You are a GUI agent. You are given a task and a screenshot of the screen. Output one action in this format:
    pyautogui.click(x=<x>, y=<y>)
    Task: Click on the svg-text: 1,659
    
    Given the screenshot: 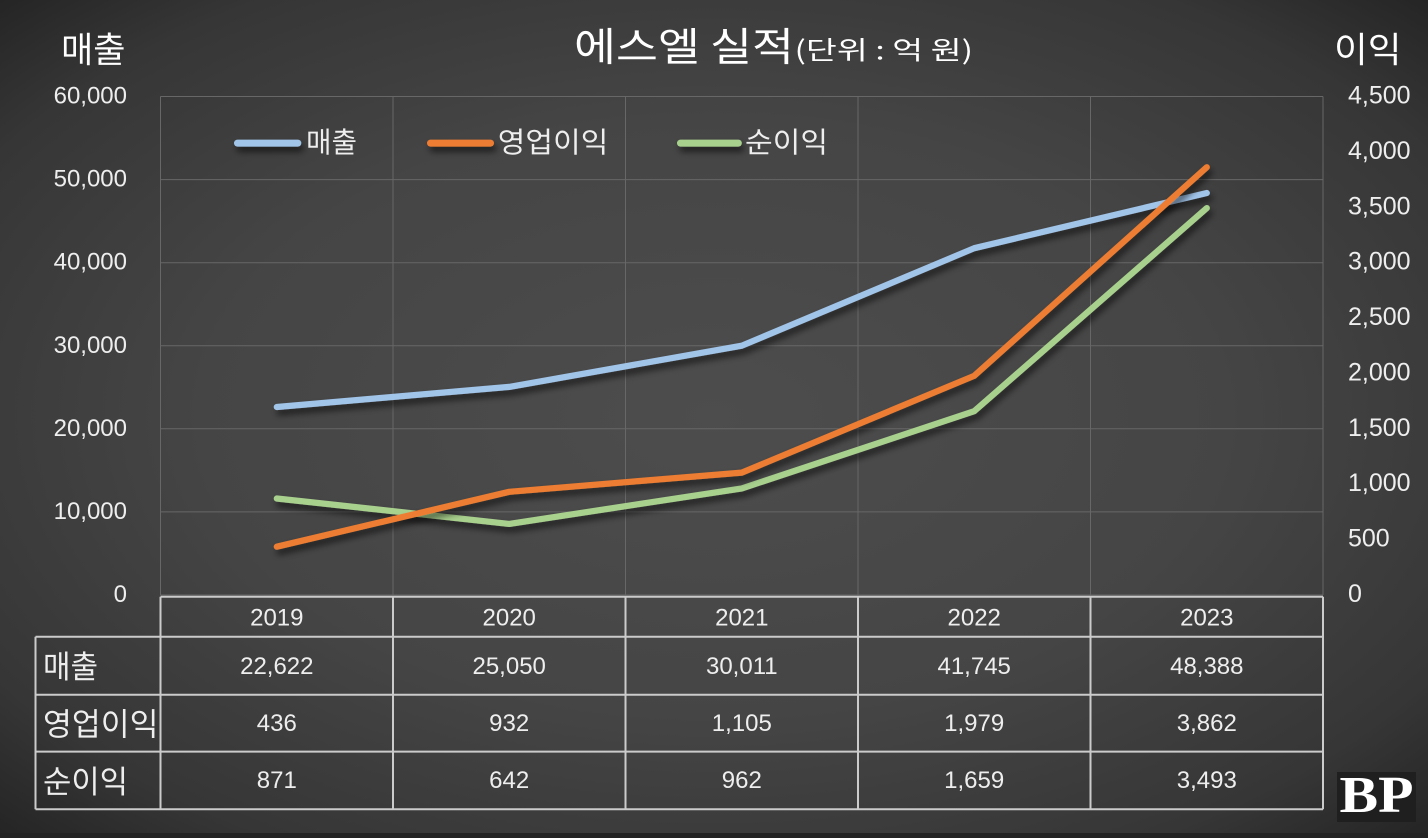 What is the action you would take?
    pyautogui.click(x=974, y=780)
    